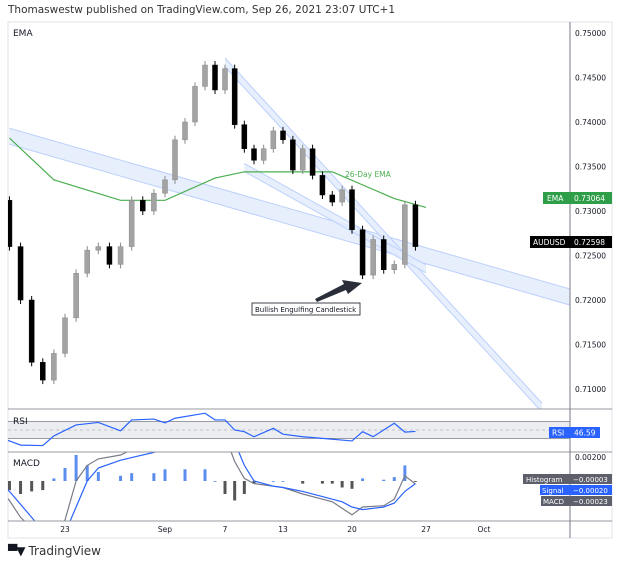 The height and width of the screenshot is (565, 624). What do you see at coordinates (20, 422) in the screenshot?
I see `rsi-legend: RSI` at bounding box center [20, 422].